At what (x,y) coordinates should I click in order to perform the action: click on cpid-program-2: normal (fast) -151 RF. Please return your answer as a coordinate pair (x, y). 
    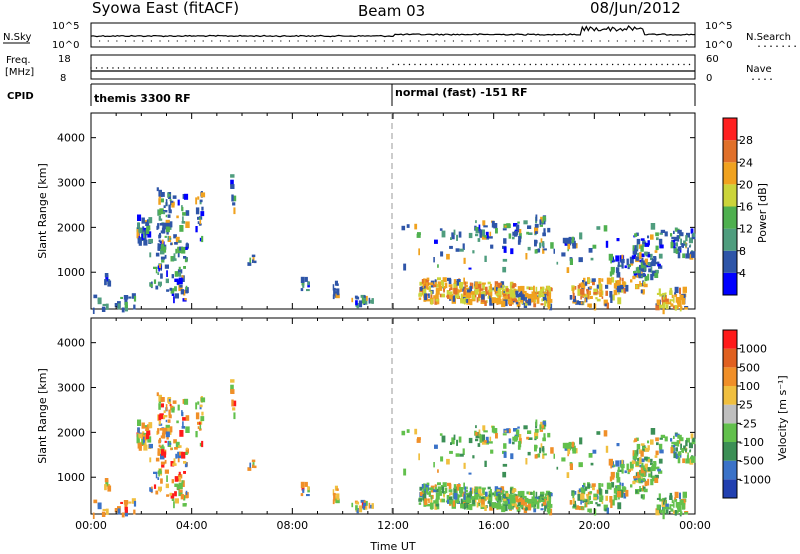
    Looking at the image, I should click on (461, 92).